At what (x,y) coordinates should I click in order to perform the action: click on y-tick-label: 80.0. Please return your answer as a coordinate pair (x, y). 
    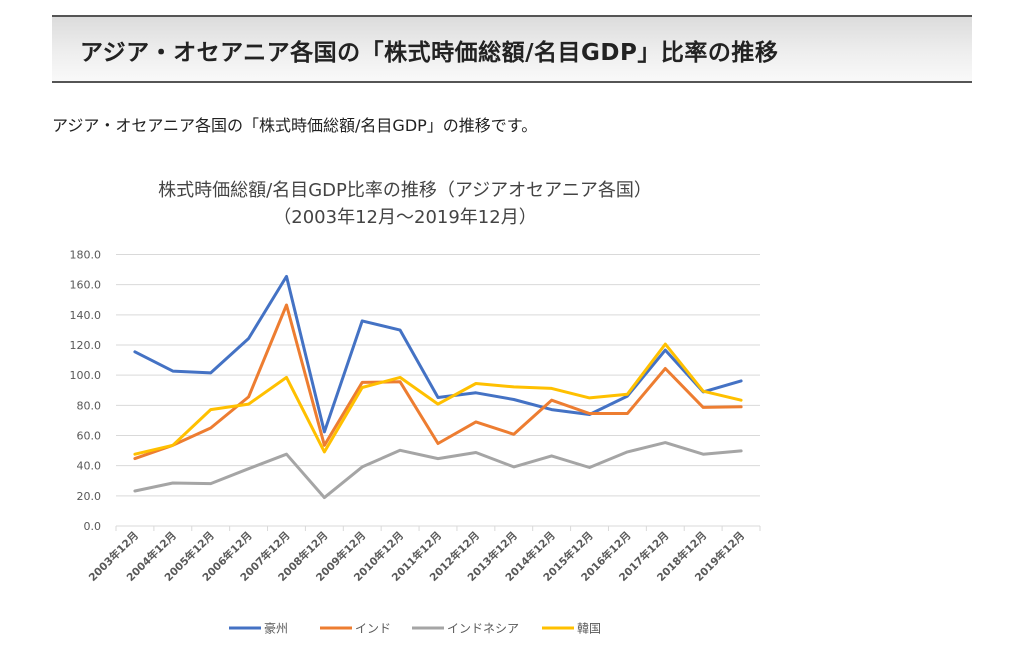
    Looking at the image, I should click on (89, 405).